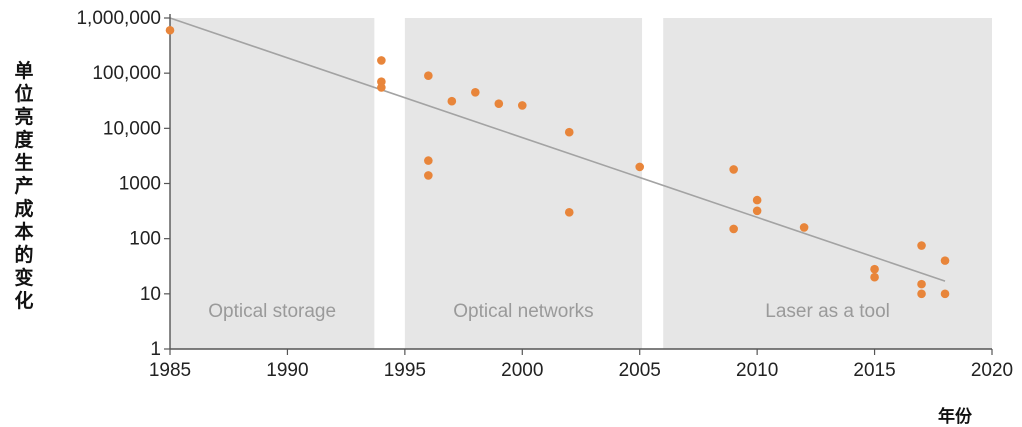  I want to click on x-tick-label-6: 2015, so click(874, 370).